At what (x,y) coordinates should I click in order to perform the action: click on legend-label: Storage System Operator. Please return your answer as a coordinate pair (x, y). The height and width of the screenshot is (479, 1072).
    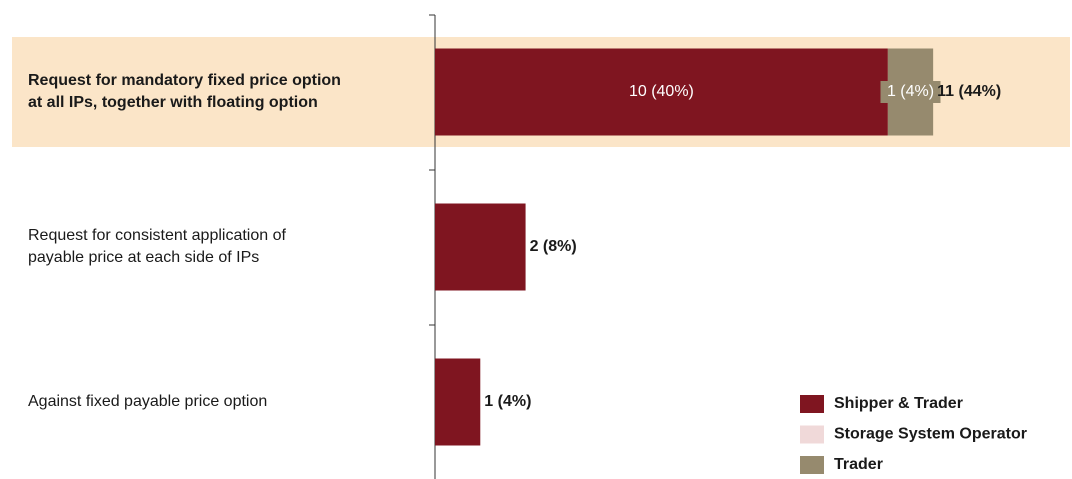
    Looking at the image, I should click on (930, 434).